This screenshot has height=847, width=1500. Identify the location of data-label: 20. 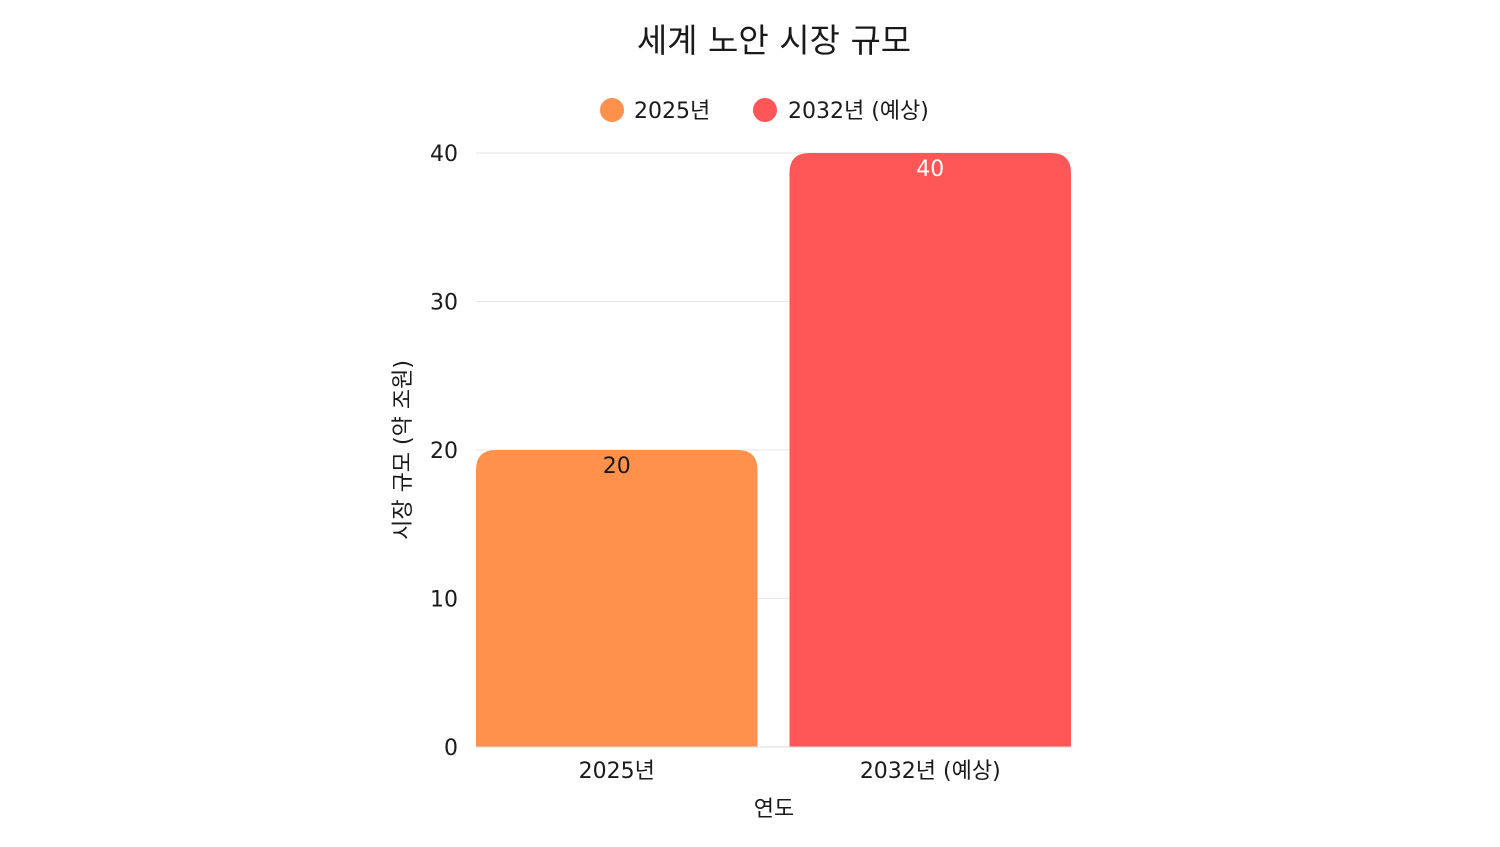
(617, 466).